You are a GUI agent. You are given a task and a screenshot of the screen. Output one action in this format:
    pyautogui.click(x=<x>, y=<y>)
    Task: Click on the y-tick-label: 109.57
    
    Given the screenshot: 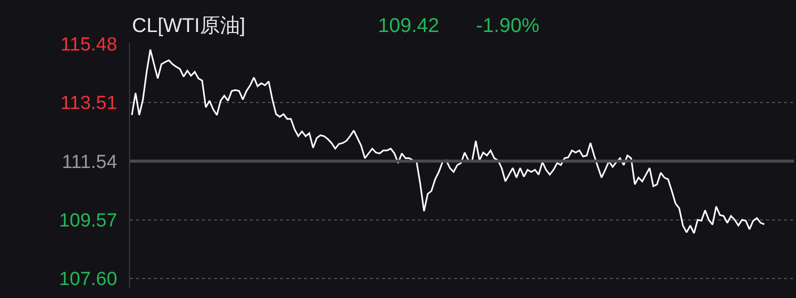 What is the action you would take?
    pyautogui.click(x=88, y=221)
    